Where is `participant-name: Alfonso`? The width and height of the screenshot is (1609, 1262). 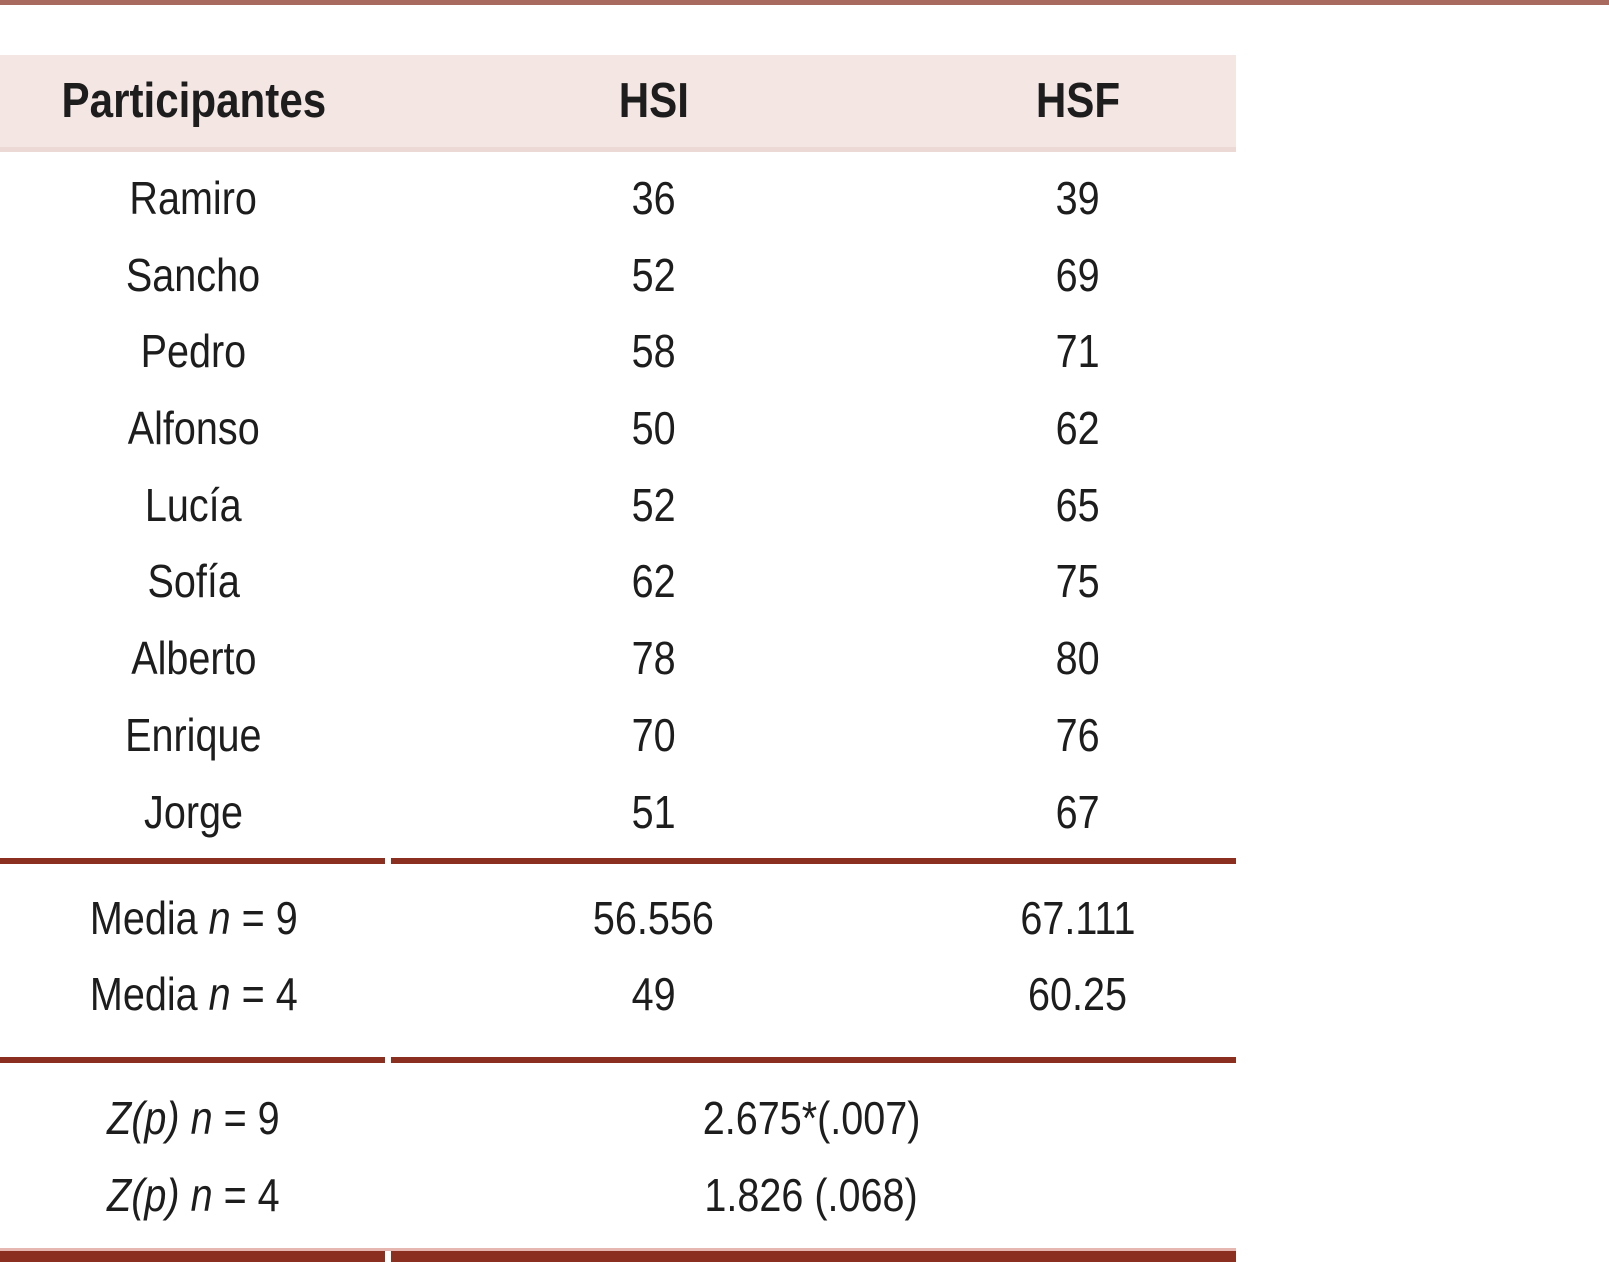
participant-name: Alfonso is located at coordinates (193, 428).